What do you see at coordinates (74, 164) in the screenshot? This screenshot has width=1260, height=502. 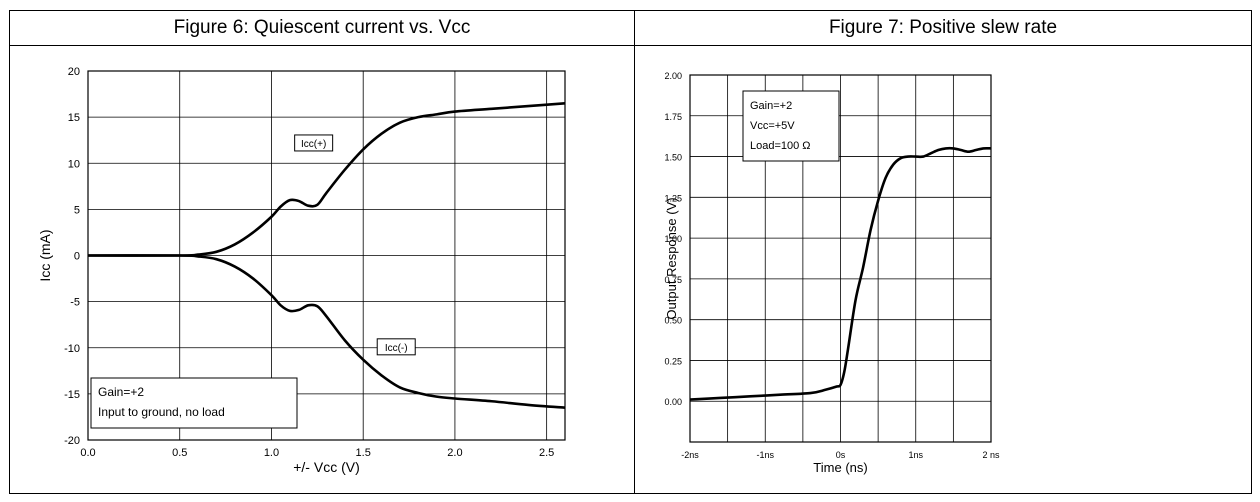 I see `y-tick-label: 10` at bounding box center [74, 164].